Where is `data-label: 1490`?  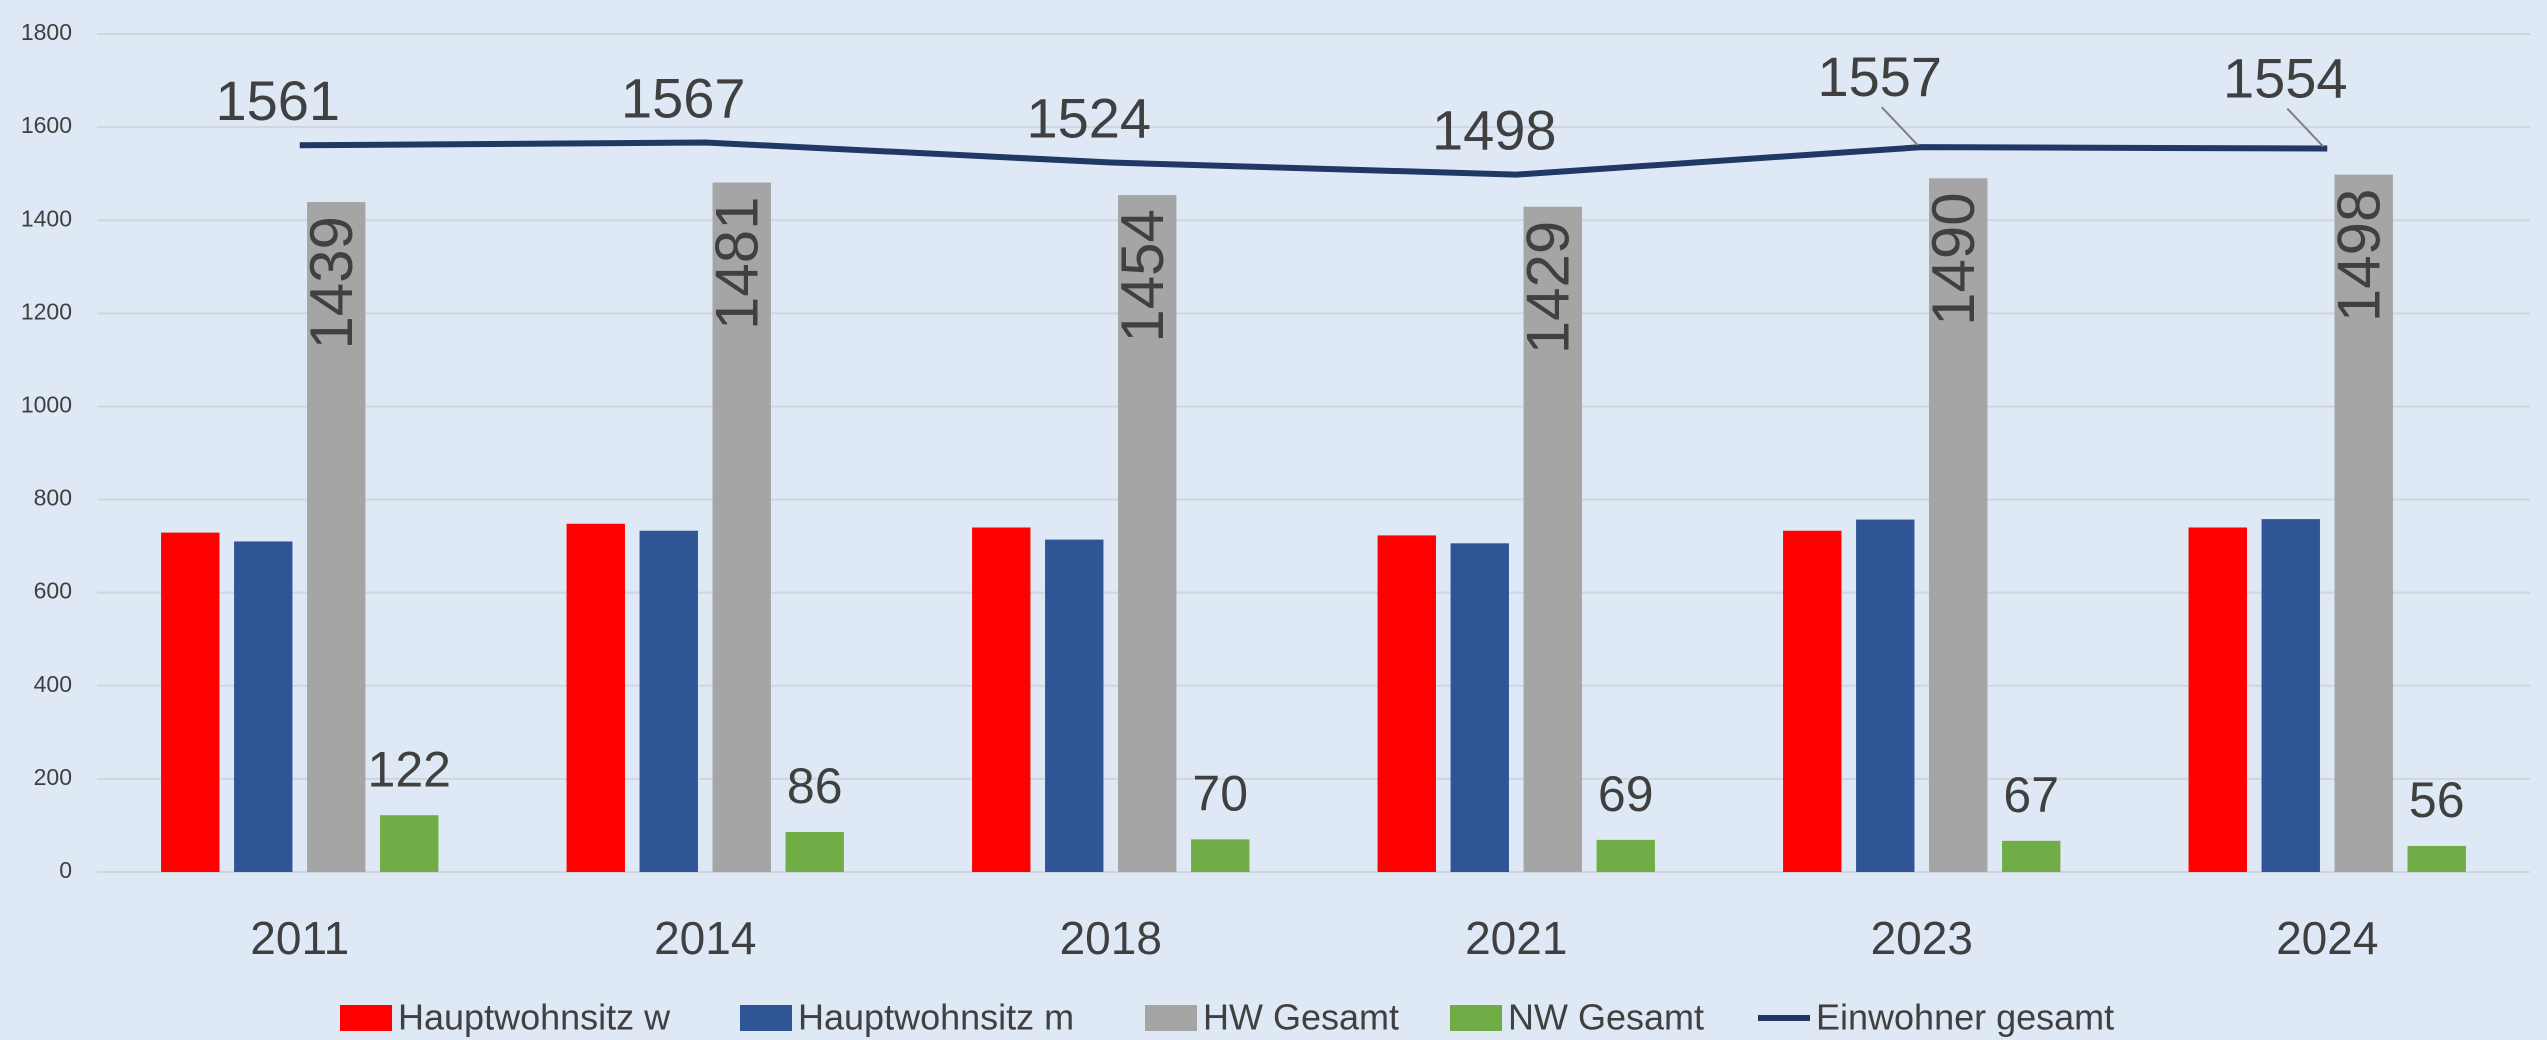 data-label: 1490 is located at coordinates (1953, 258).